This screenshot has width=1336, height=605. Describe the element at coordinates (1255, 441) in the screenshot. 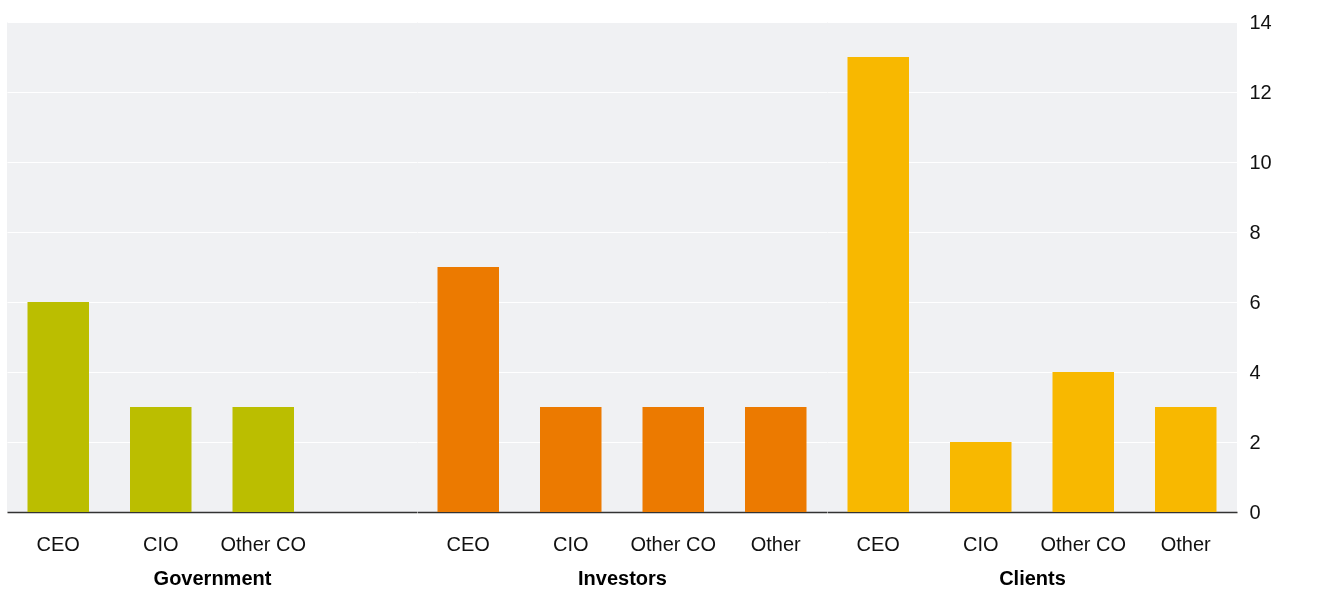

I see `y-tick-label: 2` at that location.